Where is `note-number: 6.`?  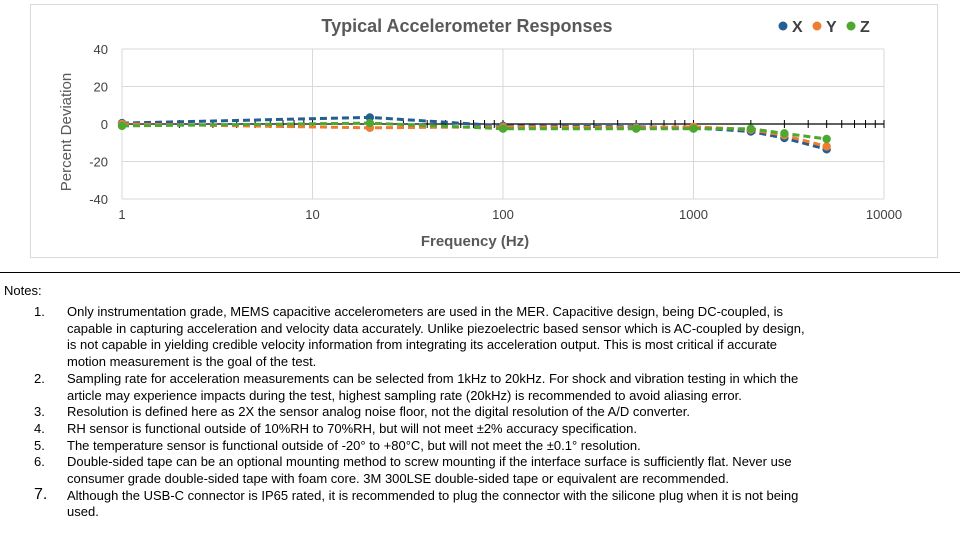 note-number: 6. is located at coordinates (39, 462).